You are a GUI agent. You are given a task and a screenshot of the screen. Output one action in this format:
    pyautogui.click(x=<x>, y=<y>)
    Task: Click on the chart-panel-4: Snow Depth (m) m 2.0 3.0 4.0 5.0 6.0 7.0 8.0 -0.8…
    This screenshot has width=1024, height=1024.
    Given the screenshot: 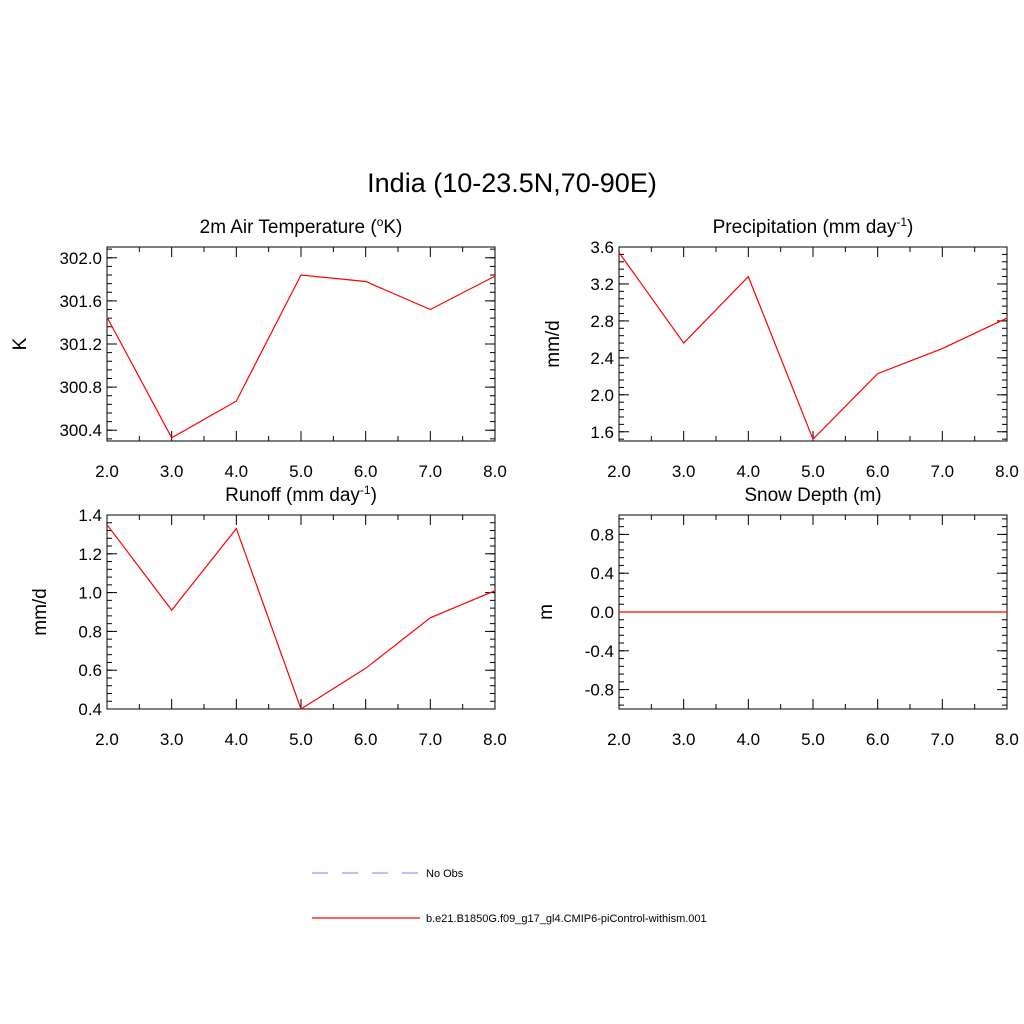 What is the action you would take?
    pyautogui.click(x=777, y=617)
    